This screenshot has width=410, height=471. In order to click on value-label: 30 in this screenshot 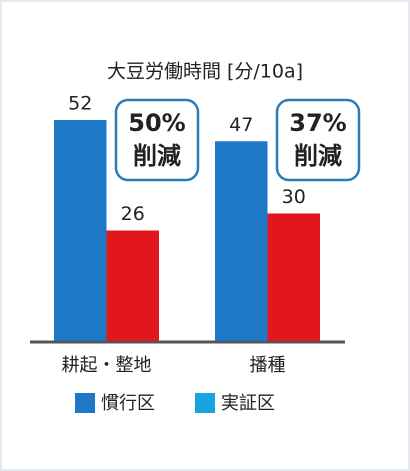, I will do `click(294, 197)`.